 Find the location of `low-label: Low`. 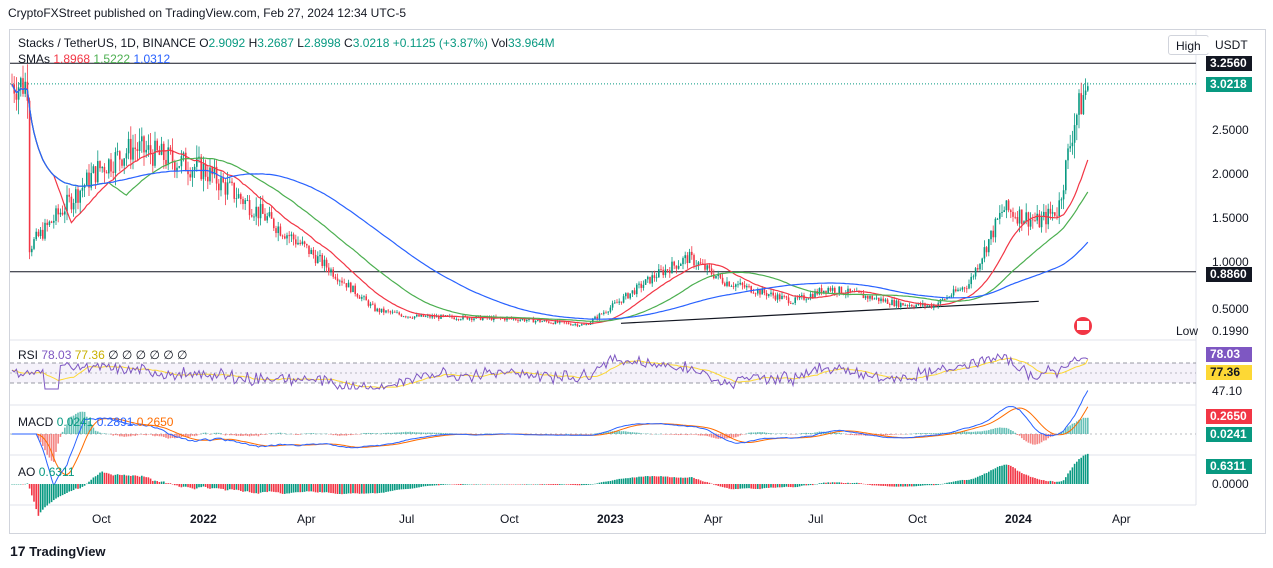

low-label: Low is located at coordinates (1187, 331).